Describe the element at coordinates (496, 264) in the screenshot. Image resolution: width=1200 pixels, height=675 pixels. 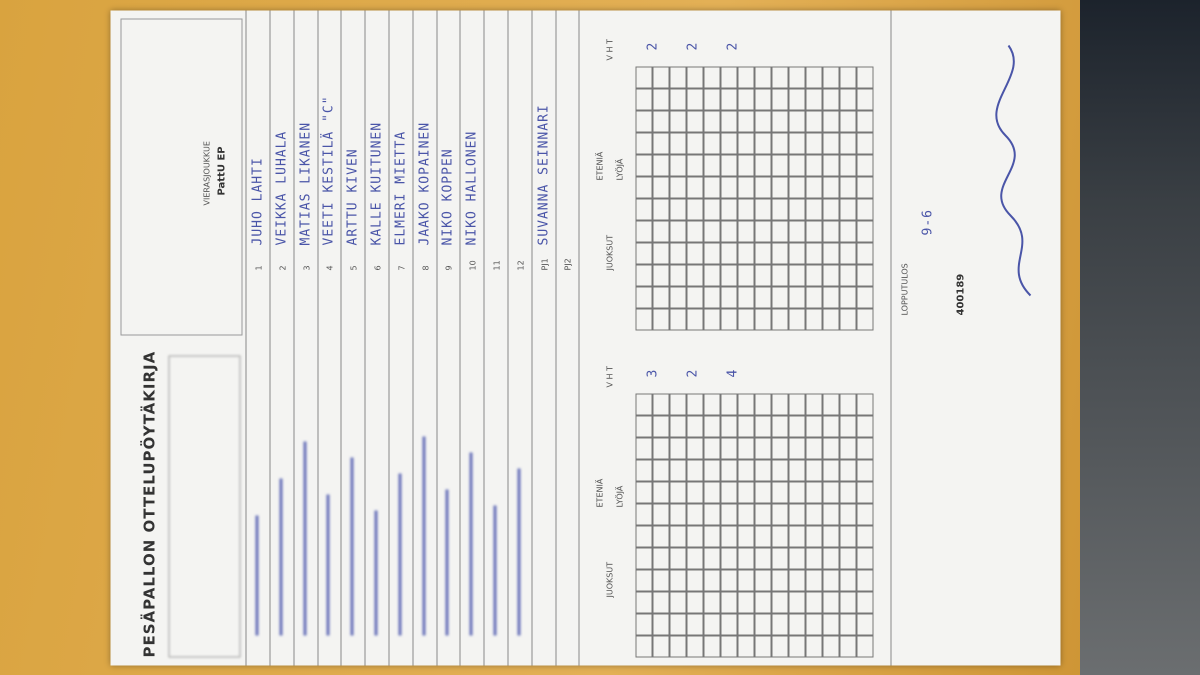
I see `player-number: 11` at that location.